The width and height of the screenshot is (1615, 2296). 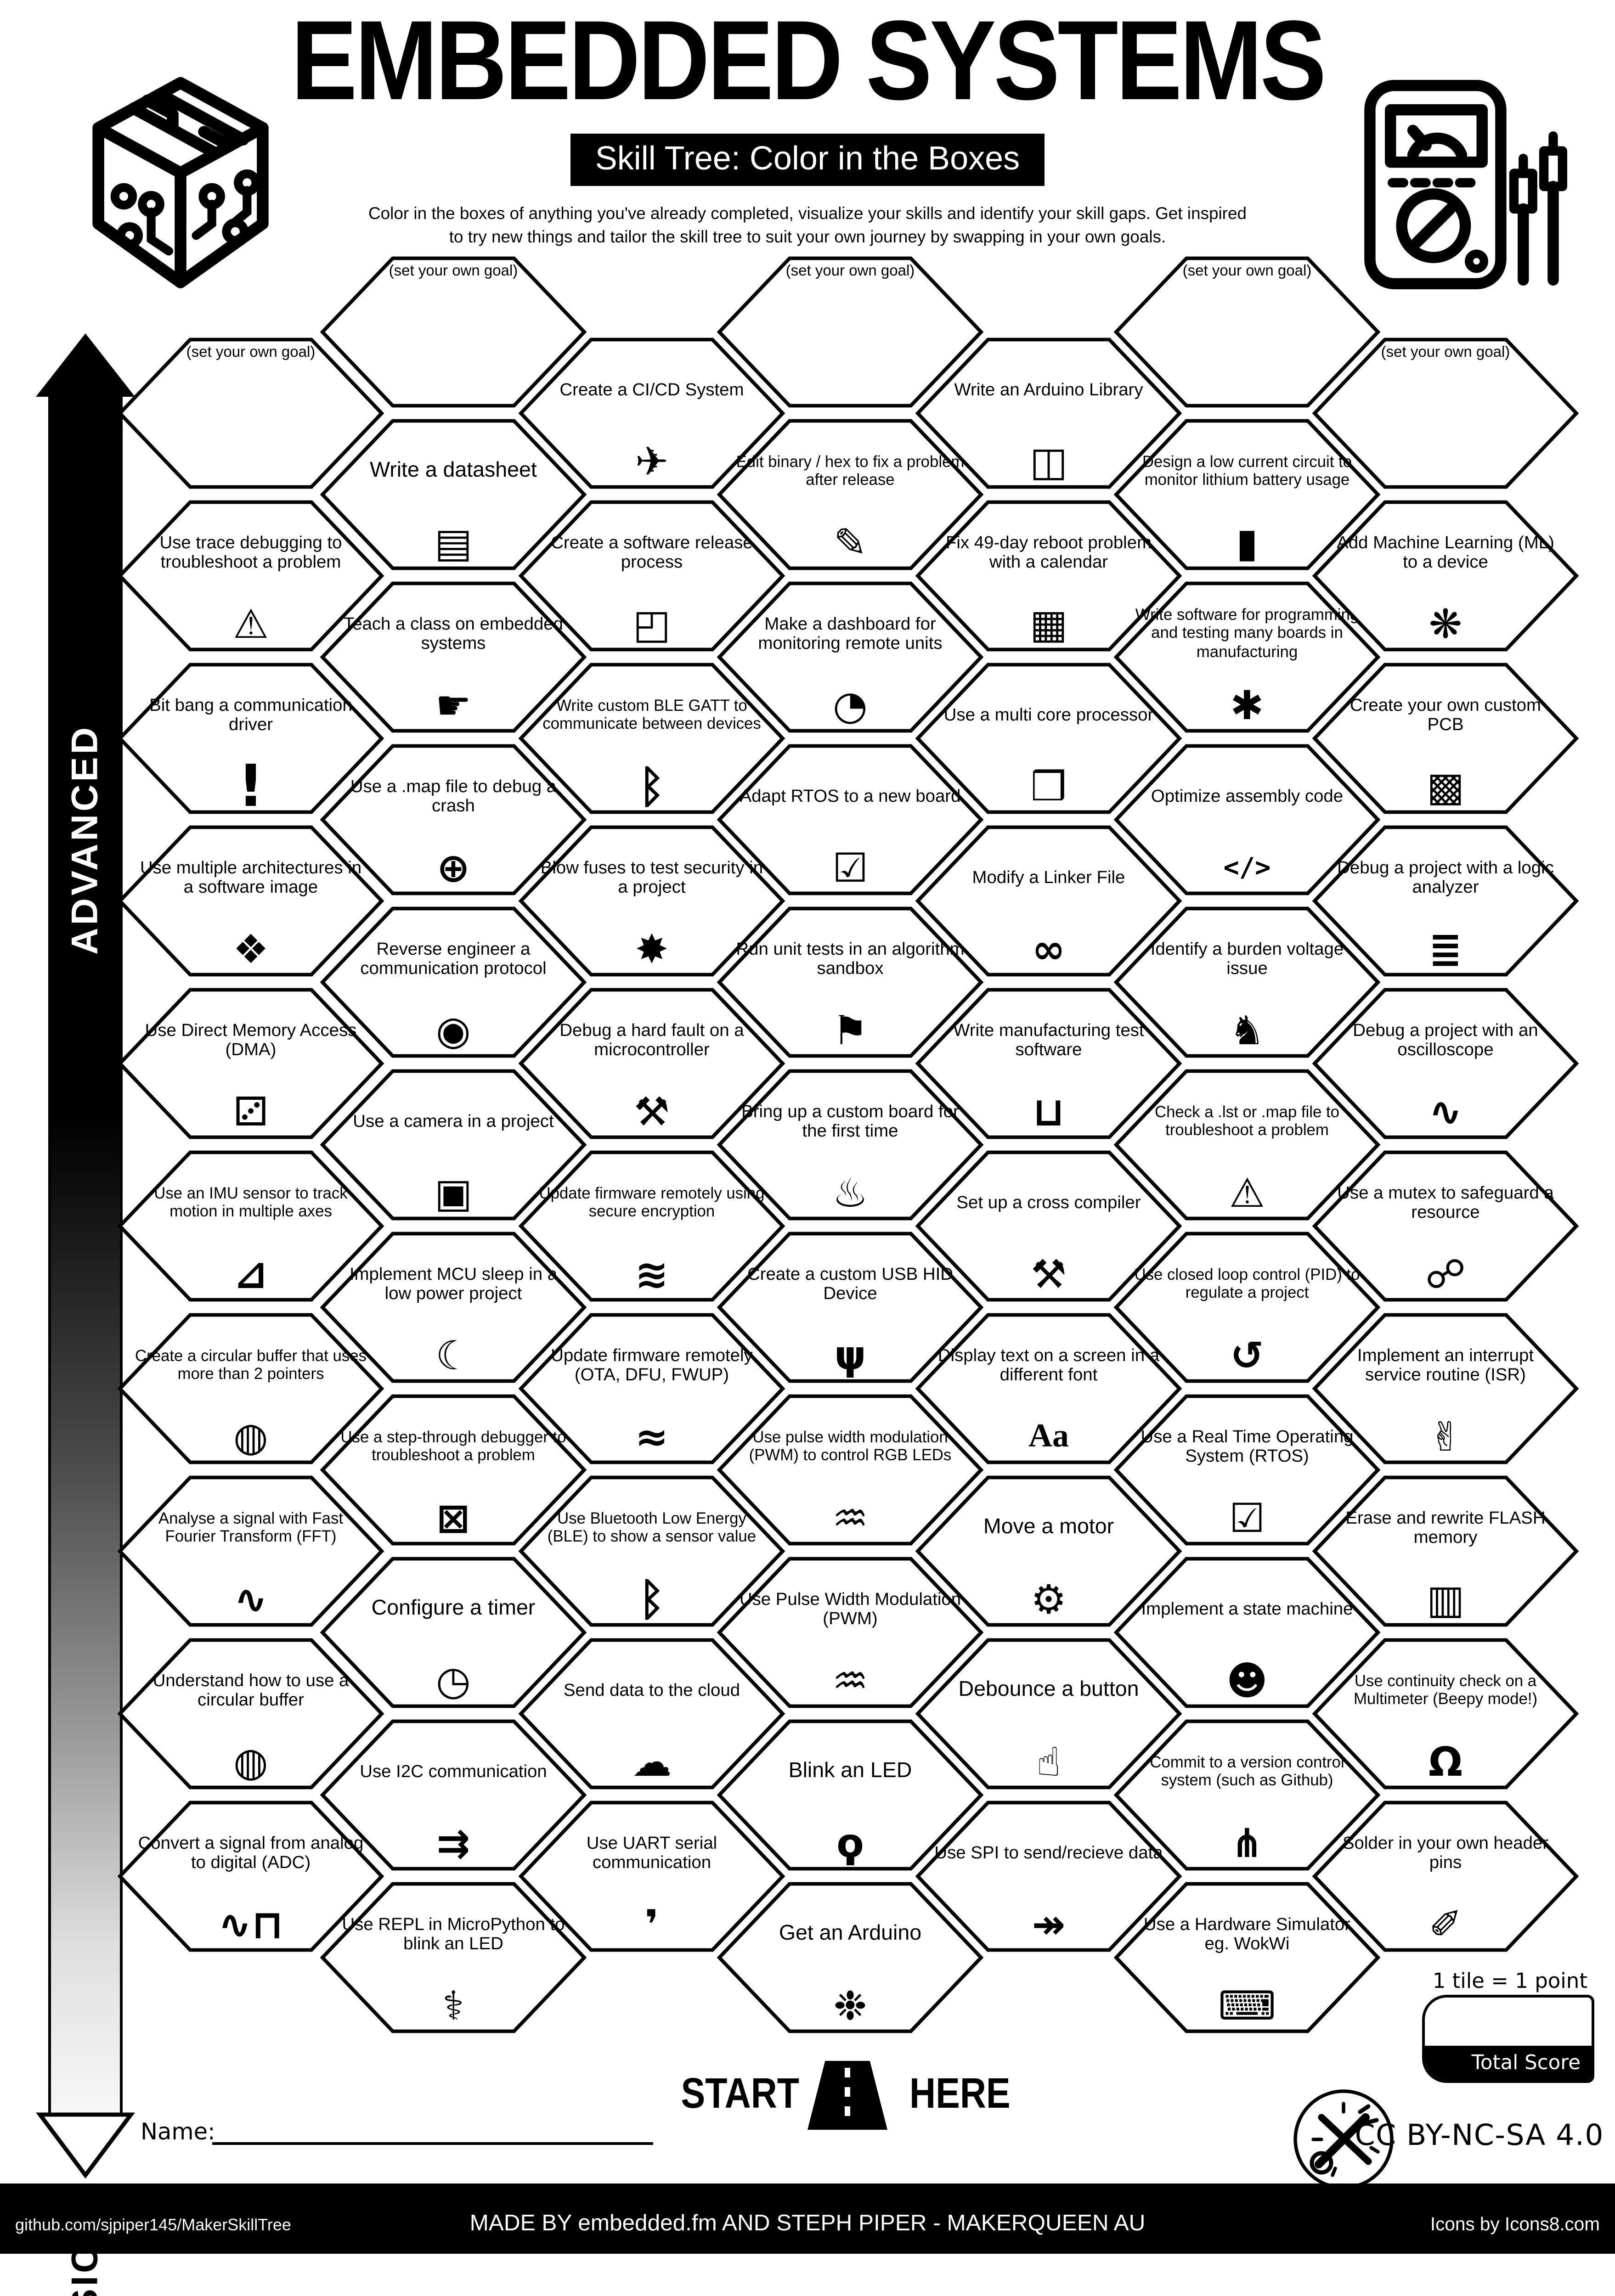 I want to click on skill-tile: Use a mutex to safeguard a resource☍, so click(x=1445, y=1226).